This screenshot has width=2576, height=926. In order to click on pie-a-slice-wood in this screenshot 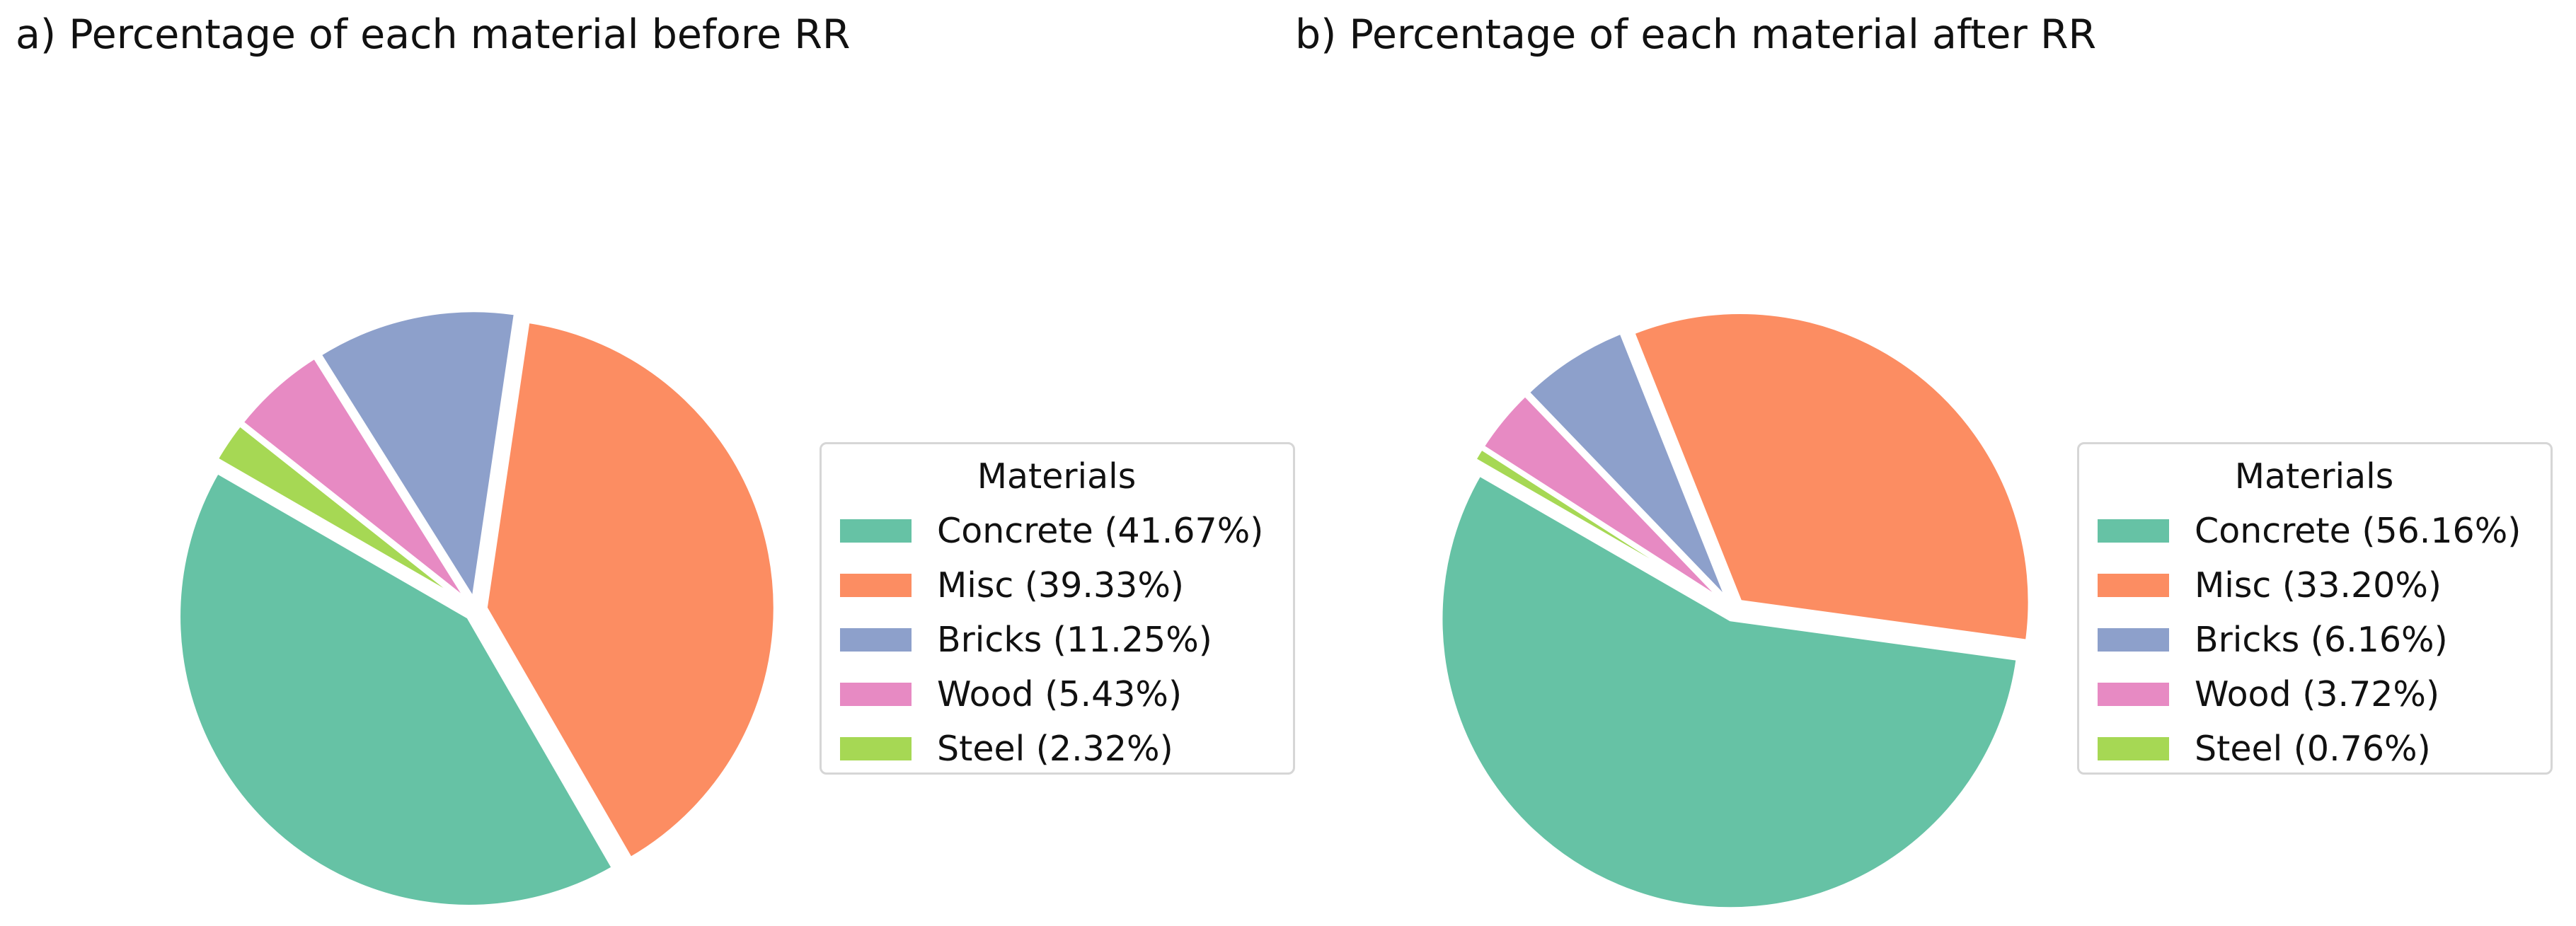, I will do `click(355, 479)`.